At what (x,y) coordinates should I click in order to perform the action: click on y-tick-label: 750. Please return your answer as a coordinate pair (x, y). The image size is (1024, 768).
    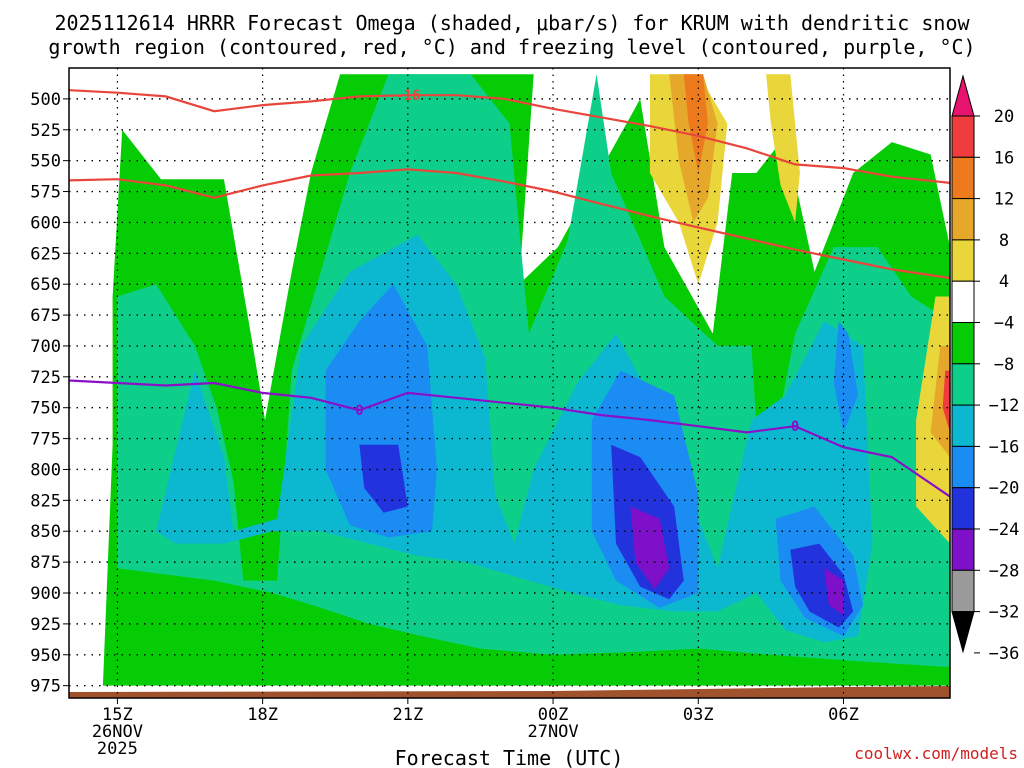
    Looking at the image, I should click on (45, 409).